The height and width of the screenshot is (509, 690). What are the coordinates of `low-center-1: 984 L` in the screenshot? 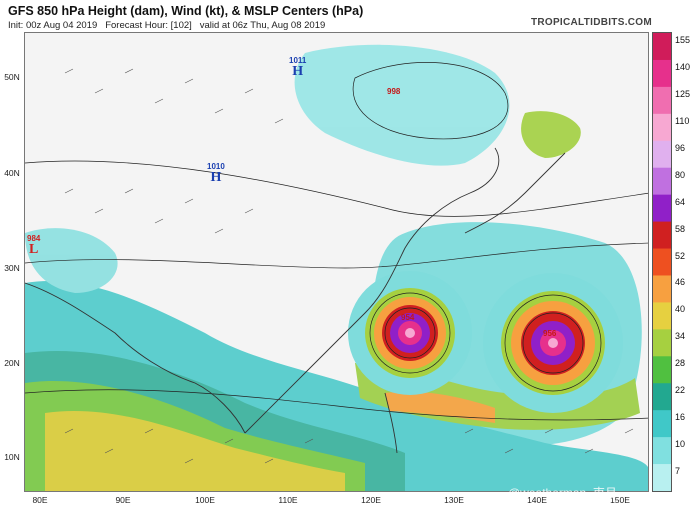 It's located at (33, 246).